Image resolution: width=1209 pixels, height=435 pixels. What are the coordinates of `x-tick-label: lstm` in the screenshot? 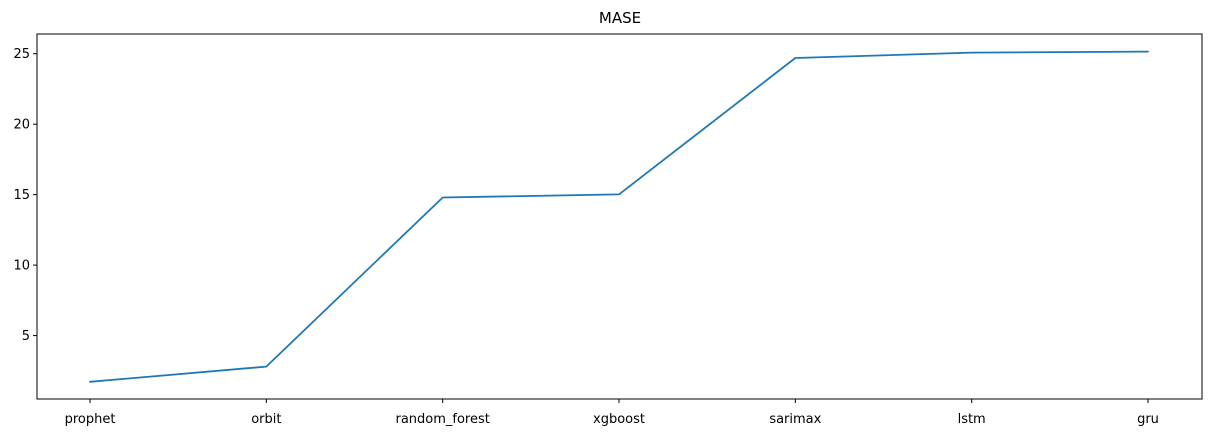 It's located at (972, 419).